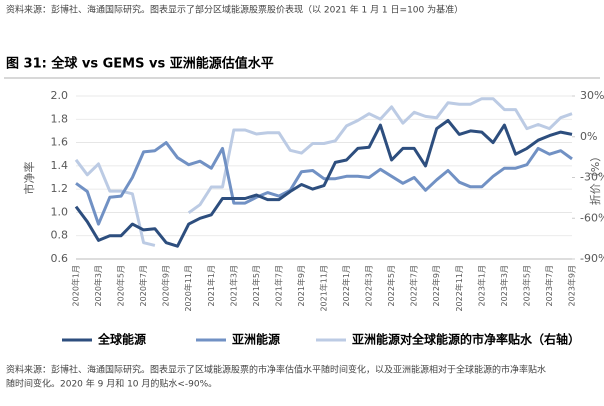  Describe the element at coordinates (278, 285) in the screenshot. I see `x-tick-label: 2021年7月` at that location.